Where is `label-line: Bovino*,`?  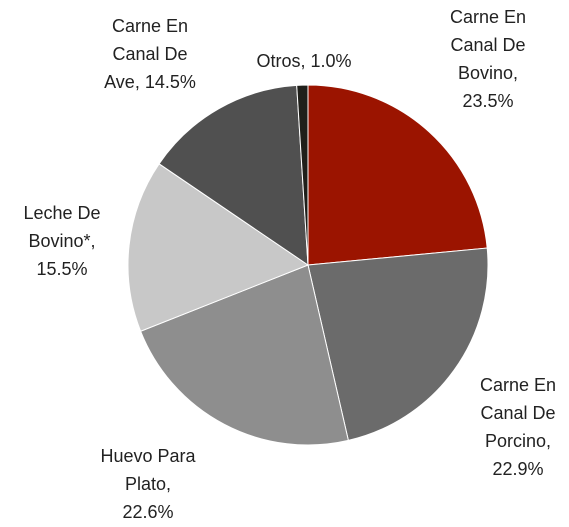
label-line: Bovino*, is located at coordinates (61, 241).